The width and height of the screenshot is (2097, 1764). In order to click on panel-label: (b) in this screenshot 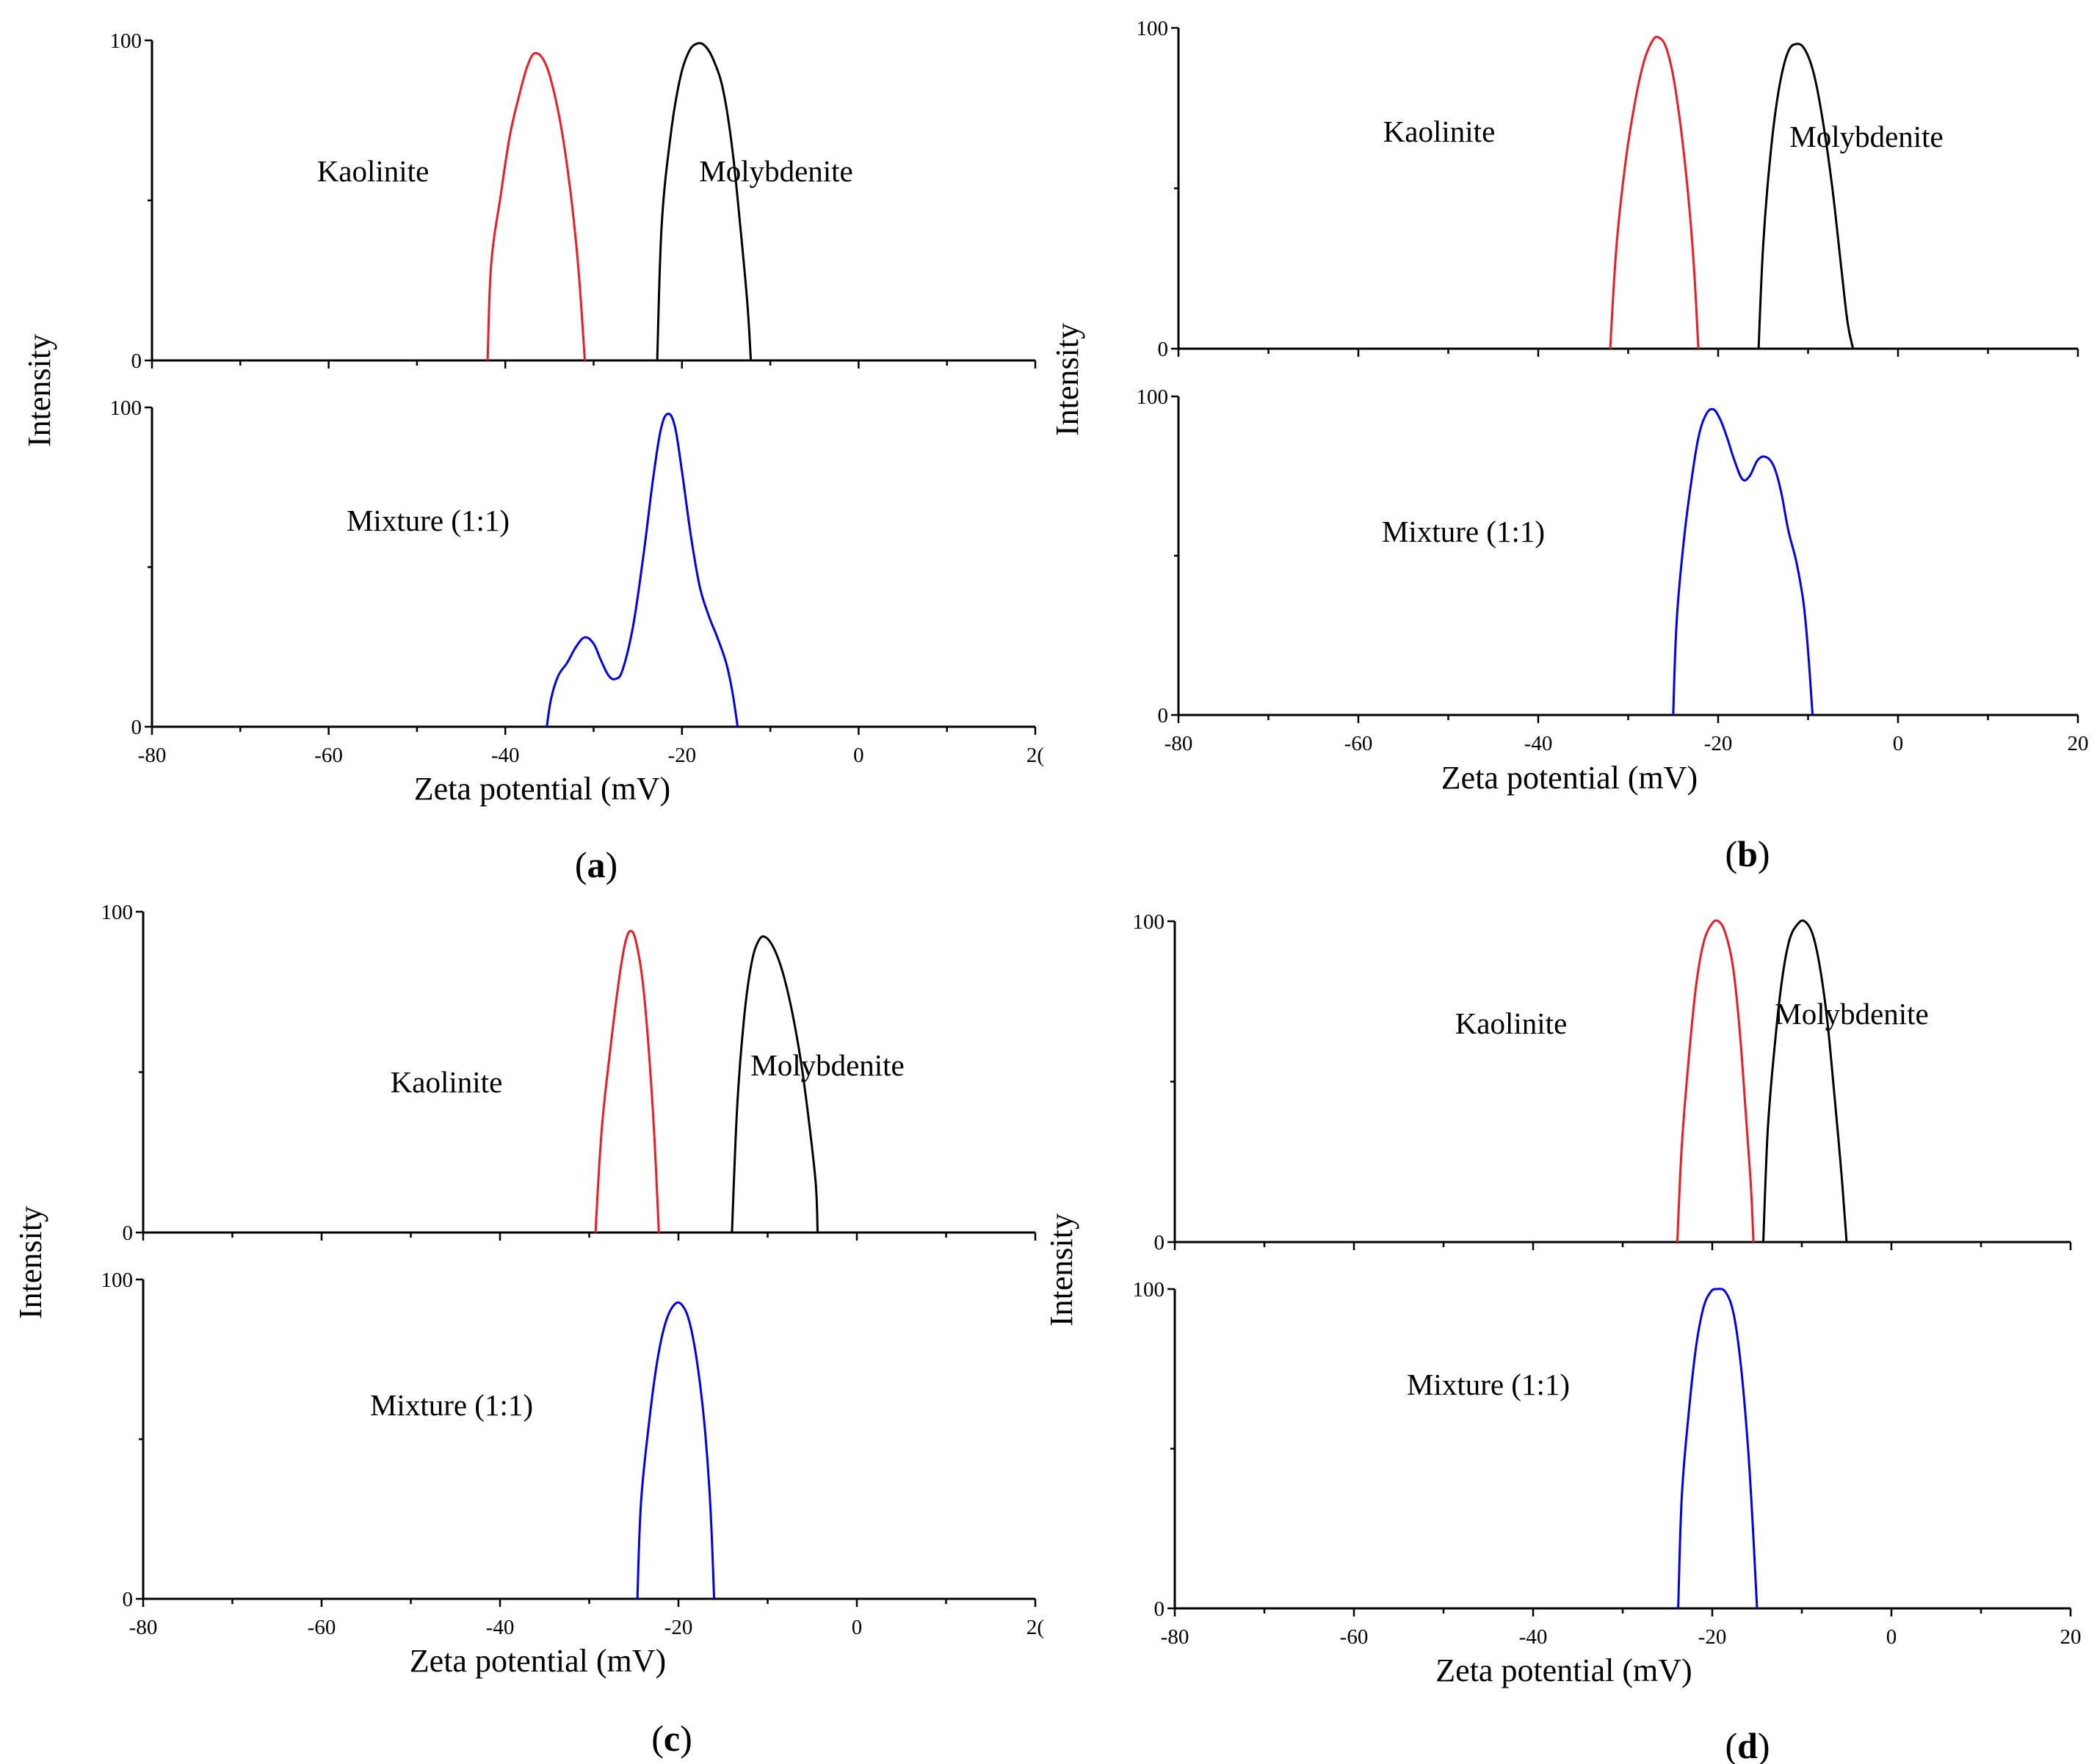, I will do `click(1747, 854)`.